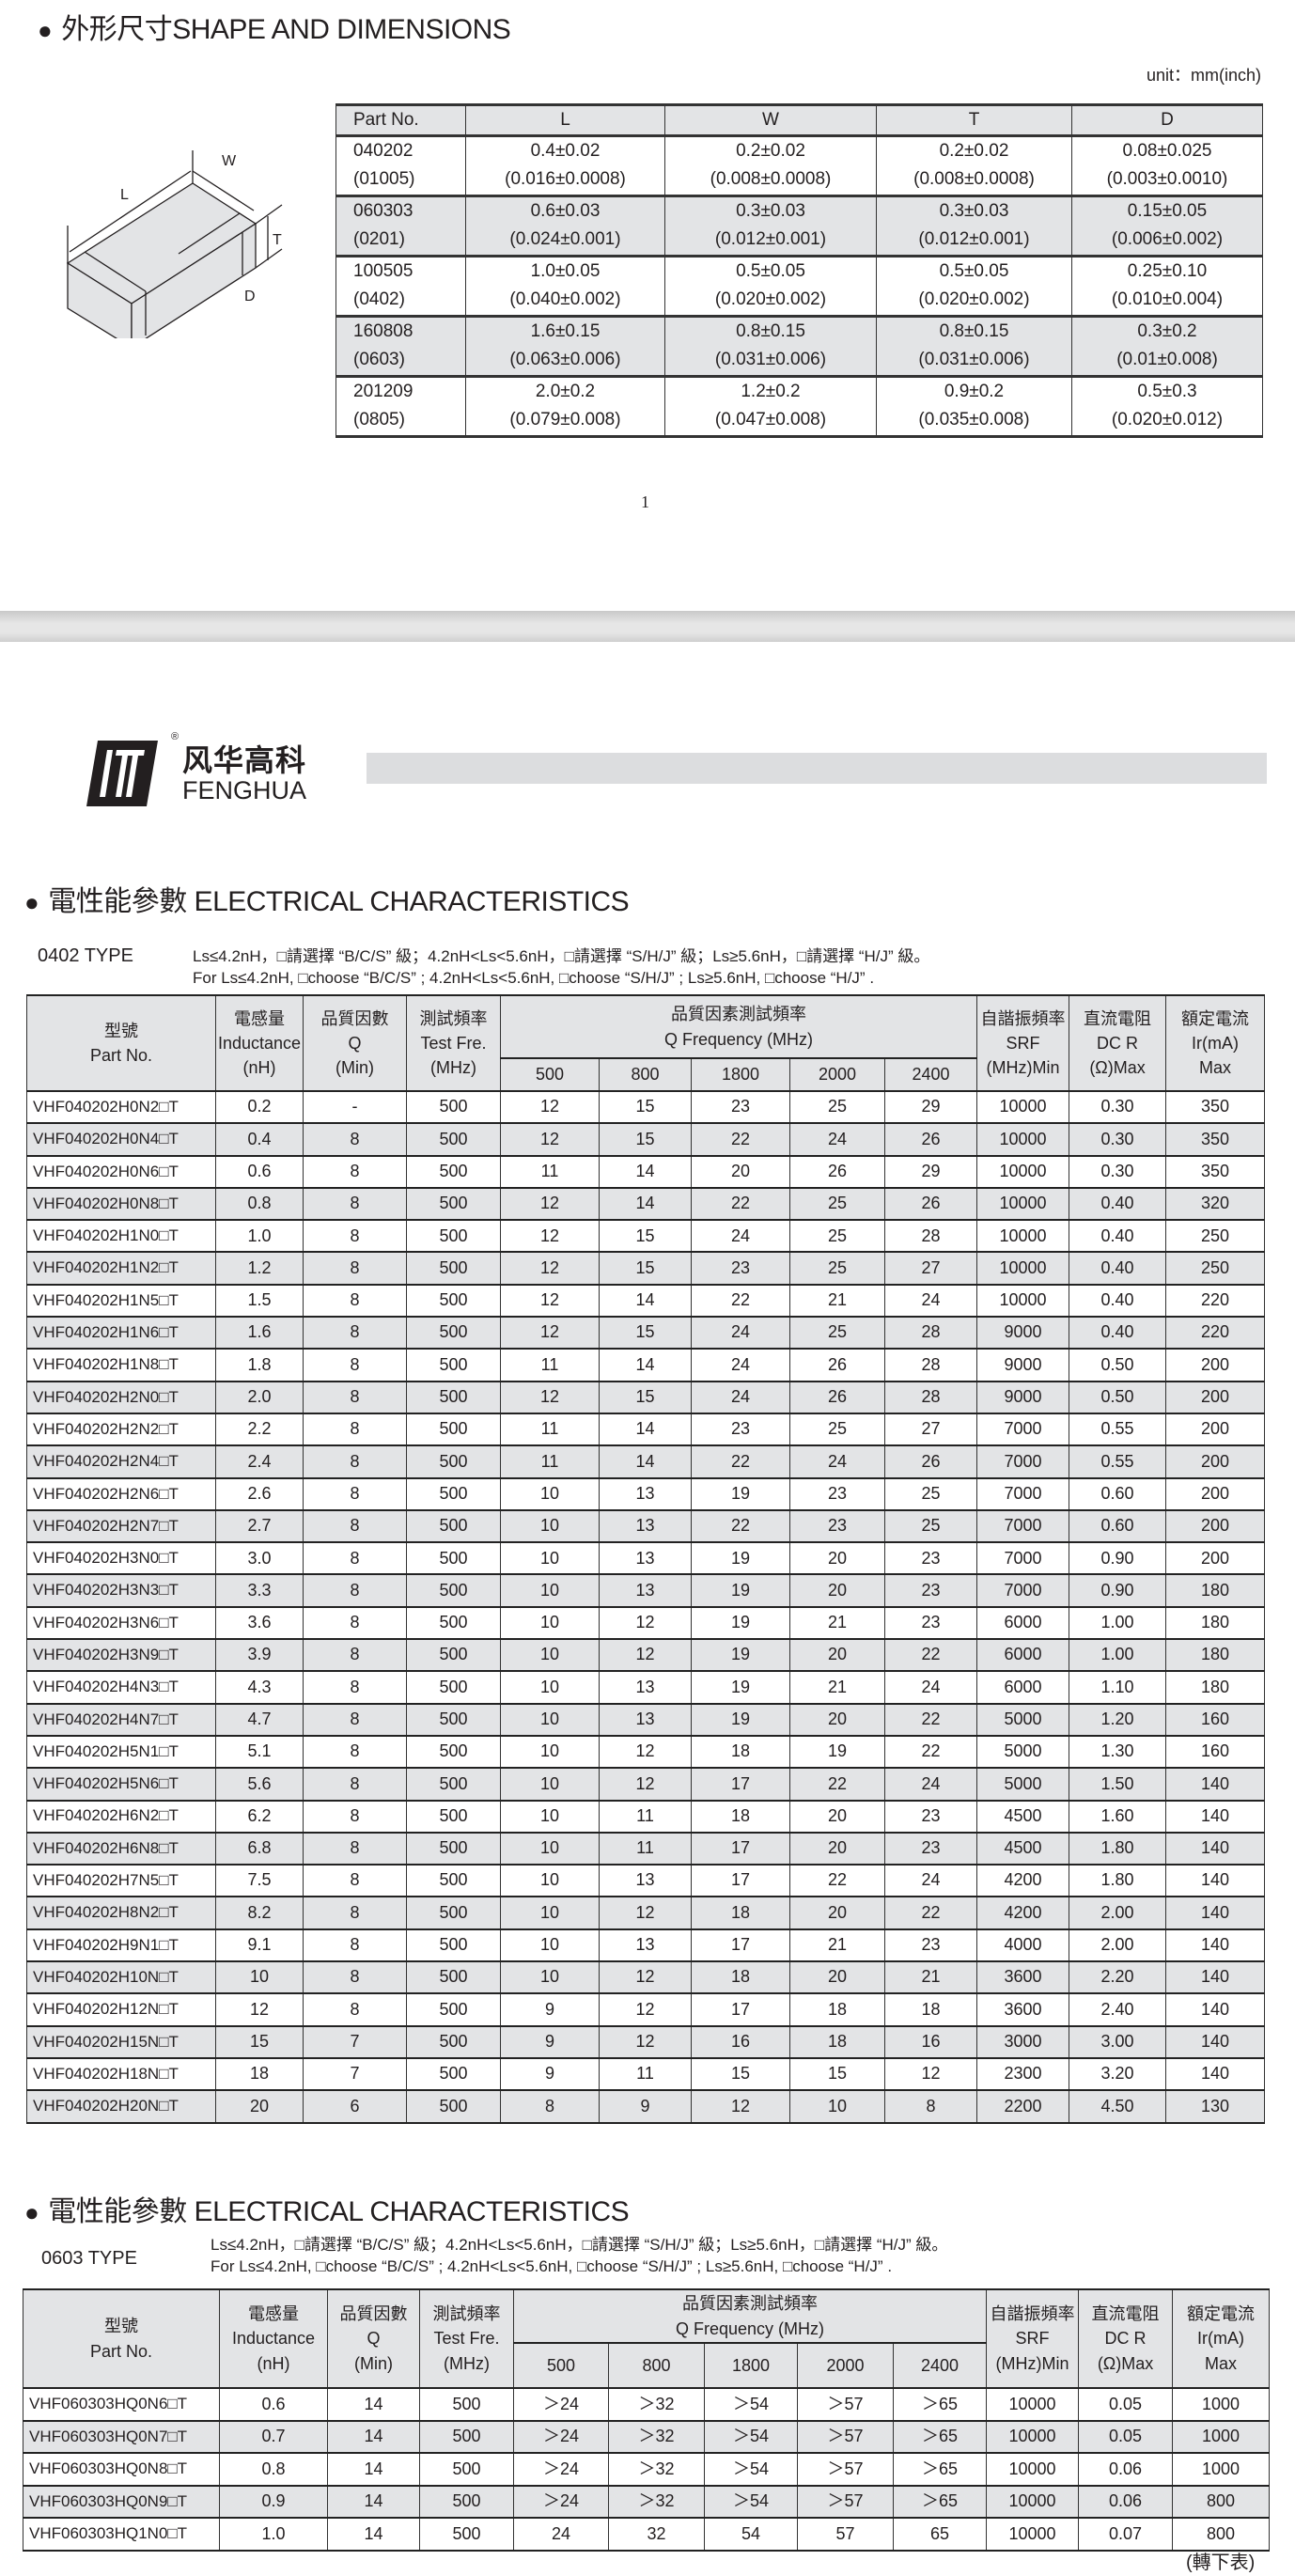 The image size is (1295, 2576). What do you see at coordinates (1215, 1429) in the screenshot?
I see `rated-current-cell: 200` at bounding box center [1215, 1429].